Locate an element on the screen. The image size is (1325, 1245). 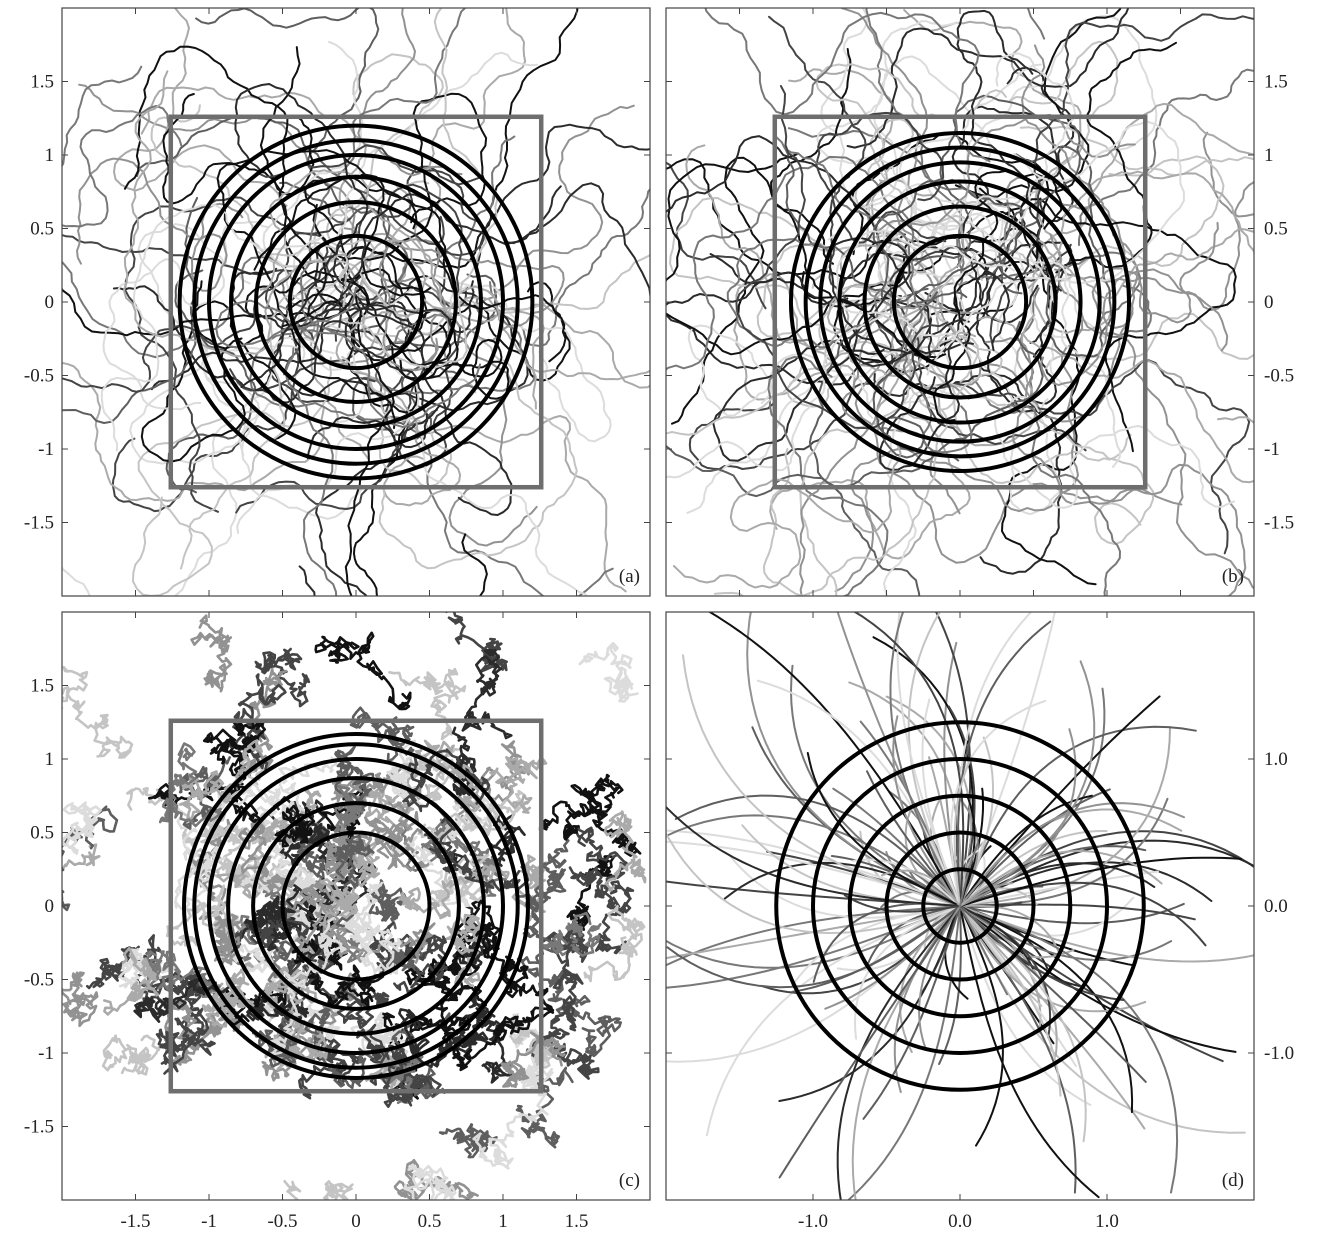
y-tick-label: -1.0 is located at coordinates (1279, 1053).